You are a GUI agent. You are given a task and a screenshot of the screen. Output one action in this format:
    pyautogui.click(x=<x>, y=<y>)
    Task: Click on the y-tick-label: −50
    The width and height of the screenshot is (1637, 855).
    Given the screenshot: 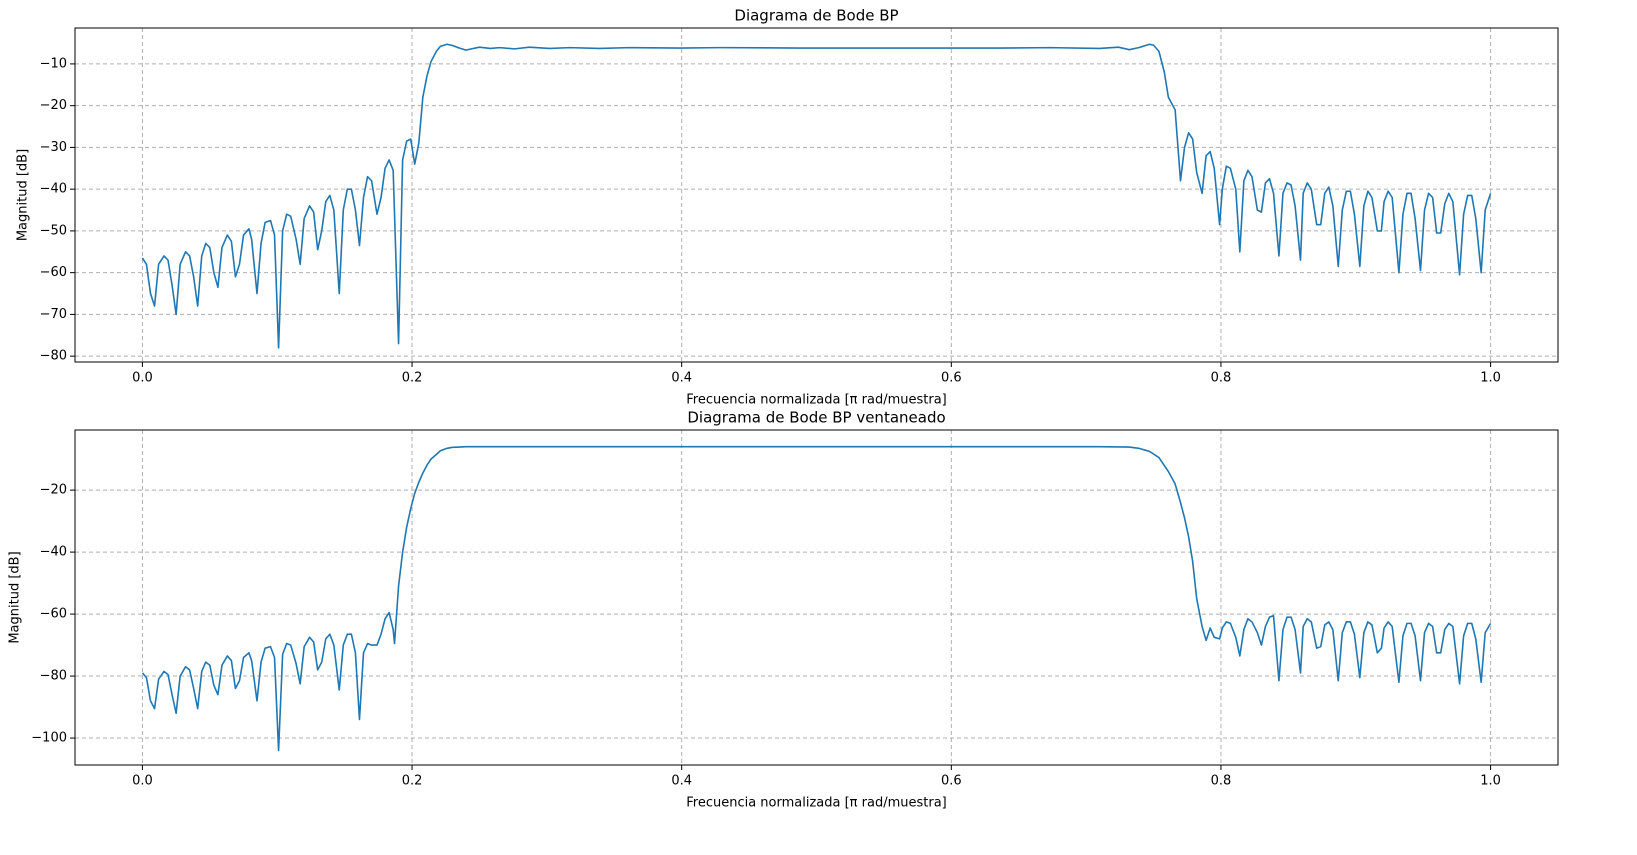 What is the action you would take?
    pyautogui.click(x=53, y=230)
    